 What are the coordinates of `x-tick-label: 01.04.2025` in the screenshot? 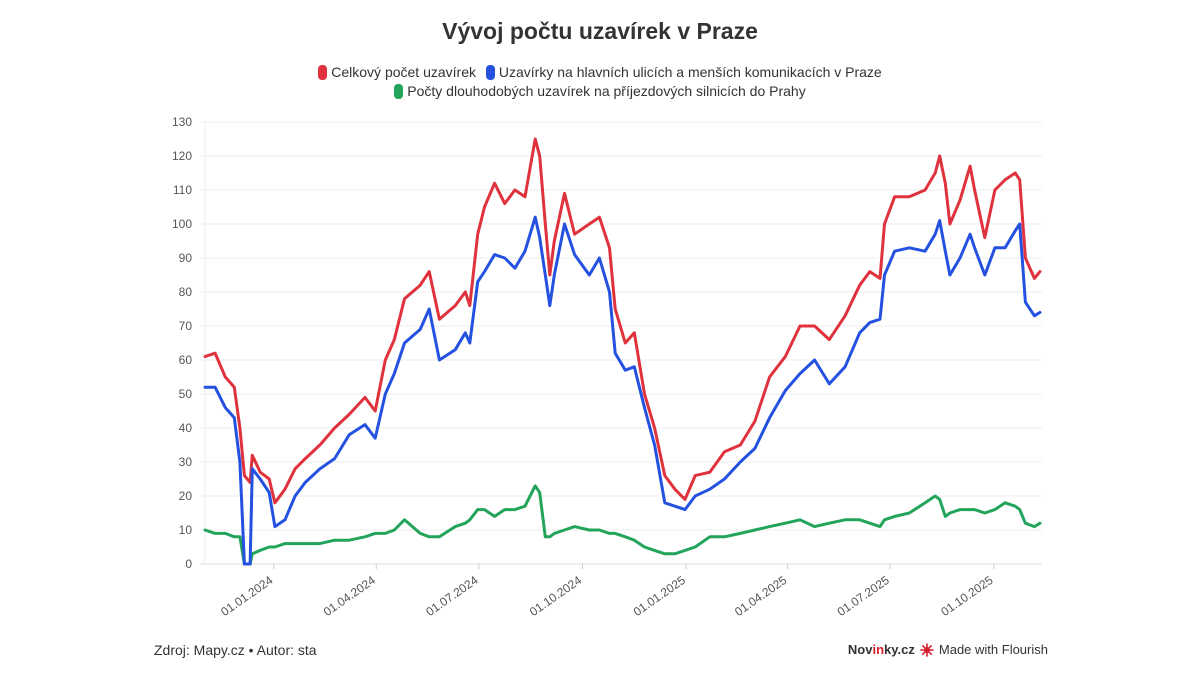 It's located at (760, 596).